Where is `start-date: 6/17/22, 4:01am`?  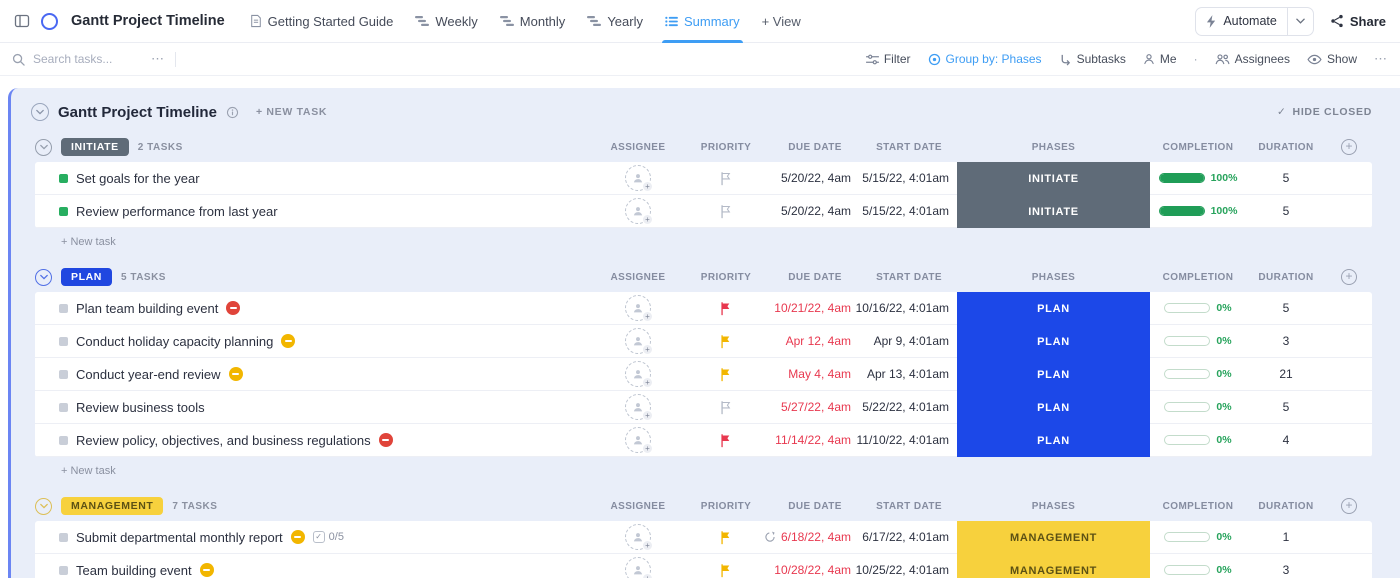 start-date: 6/17/22, 4:01am is located at coordinates (909, 537).